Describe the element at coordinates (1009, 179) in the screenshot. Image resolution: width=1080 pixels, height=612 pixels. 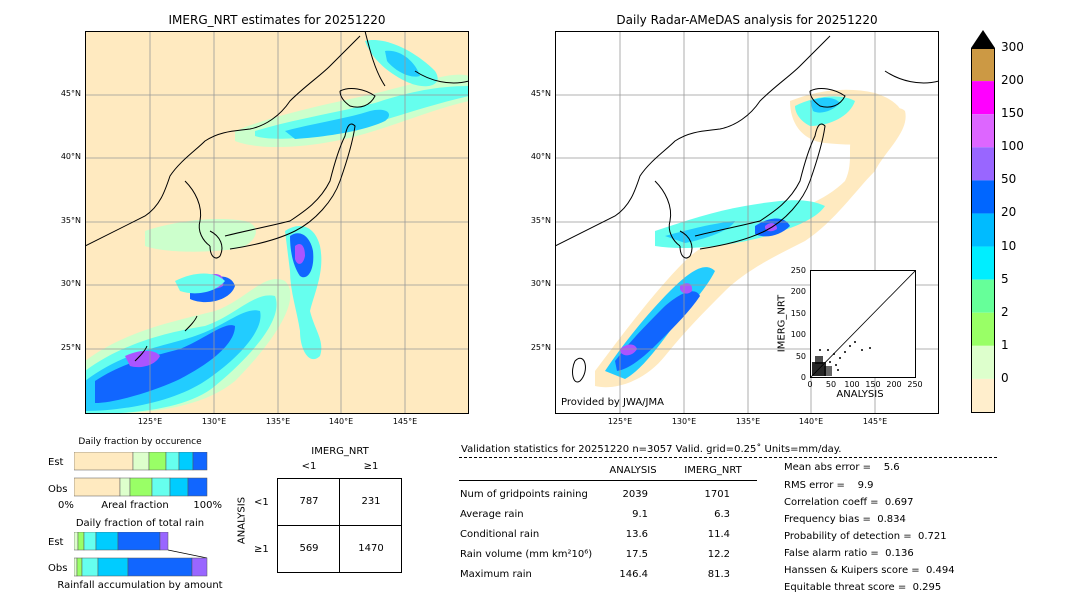
I see `colorbar-label: 50` at that location.